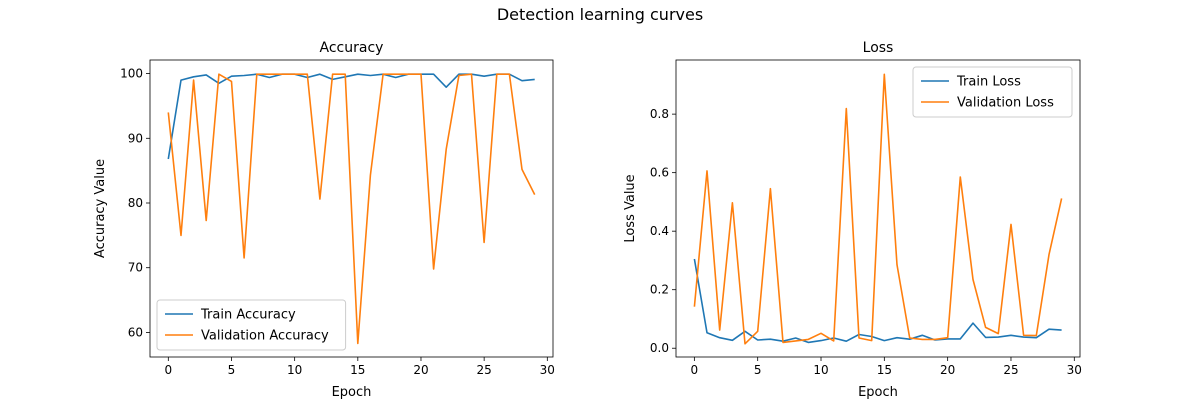 The width and height of the screenshot is (1200, 400). What do you see at coordinates (630, 208) in the screenshot?
I see `loss-y-axis-label: Loss Value` at bounding box center [630, 208].